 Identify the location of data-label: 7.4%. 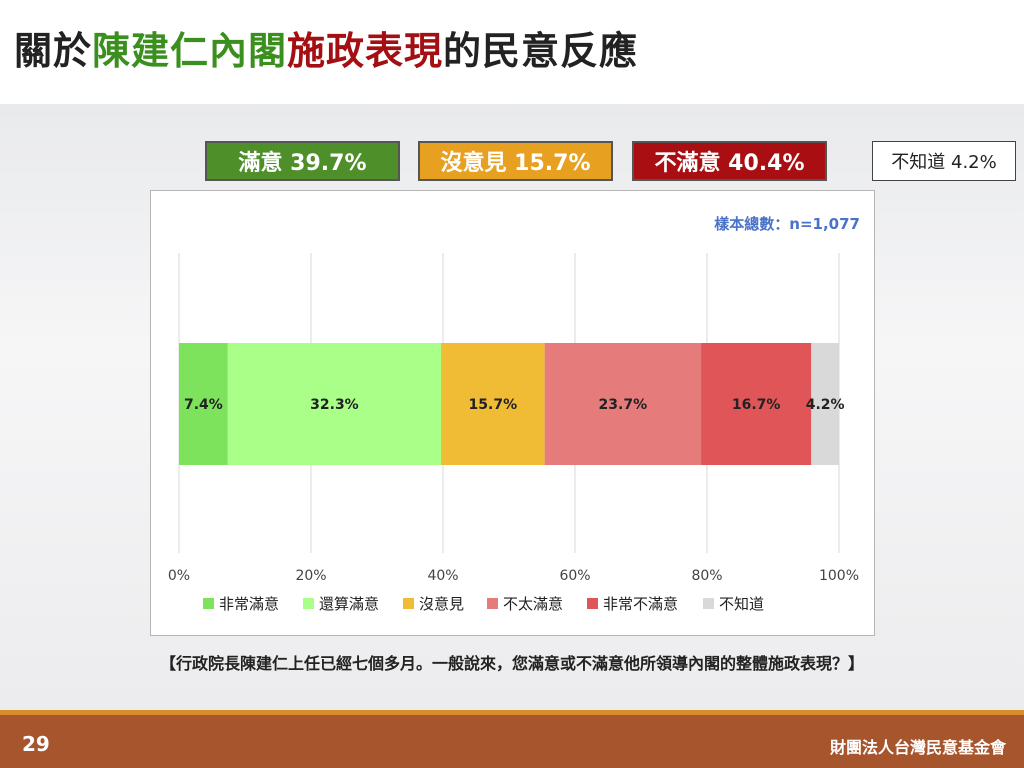
(203, 405).